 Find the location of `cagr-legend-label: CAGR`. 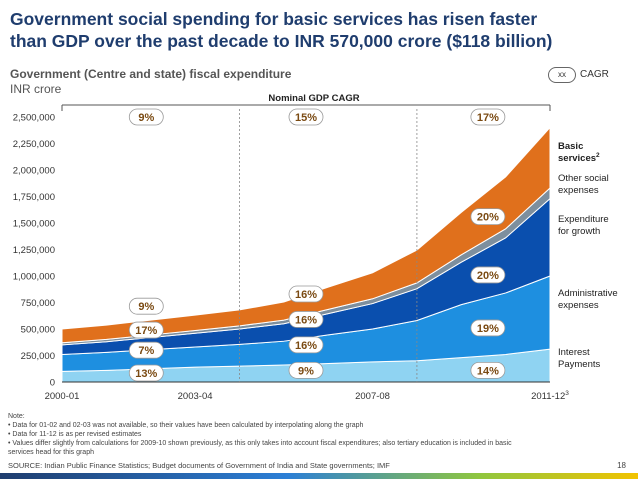

cagr-legend-label: CAGR is located at coordinates (594, 74).